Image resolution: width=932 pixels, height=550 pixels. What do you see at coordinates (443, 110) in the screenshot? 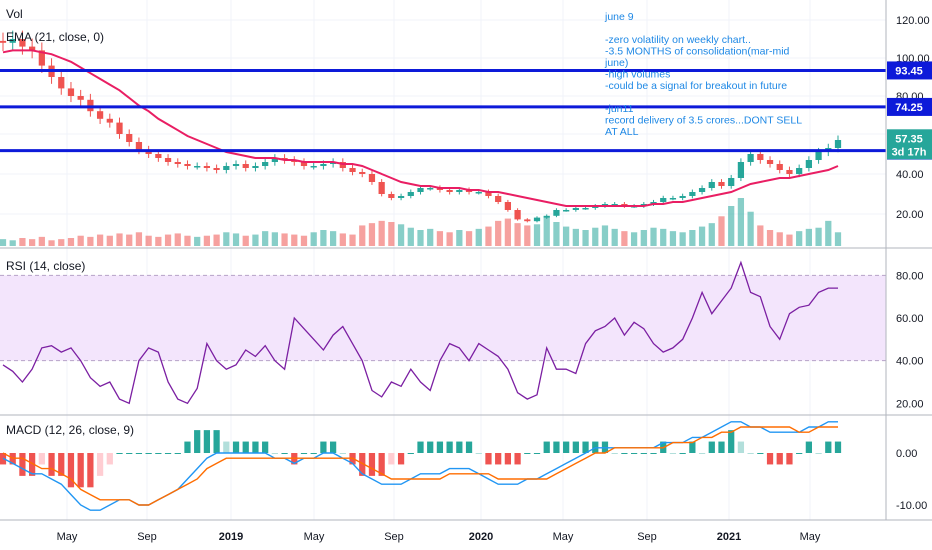
I see `horizontal-levels` at bounding box center [443, 110].